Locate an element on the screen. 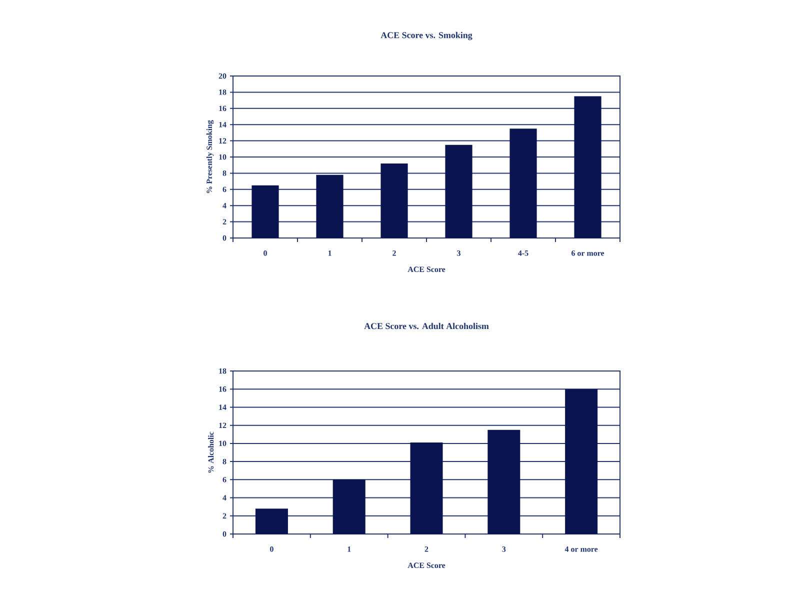  chart-title: ACE Score vs. Smoking is located at coordinates (426, 36).